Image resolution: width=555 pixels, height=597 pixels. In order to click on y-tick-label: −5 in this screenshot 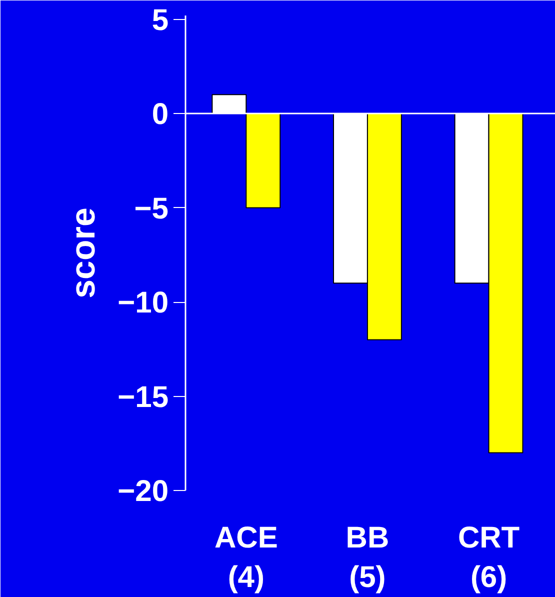, I will do `click(151, 209)`.